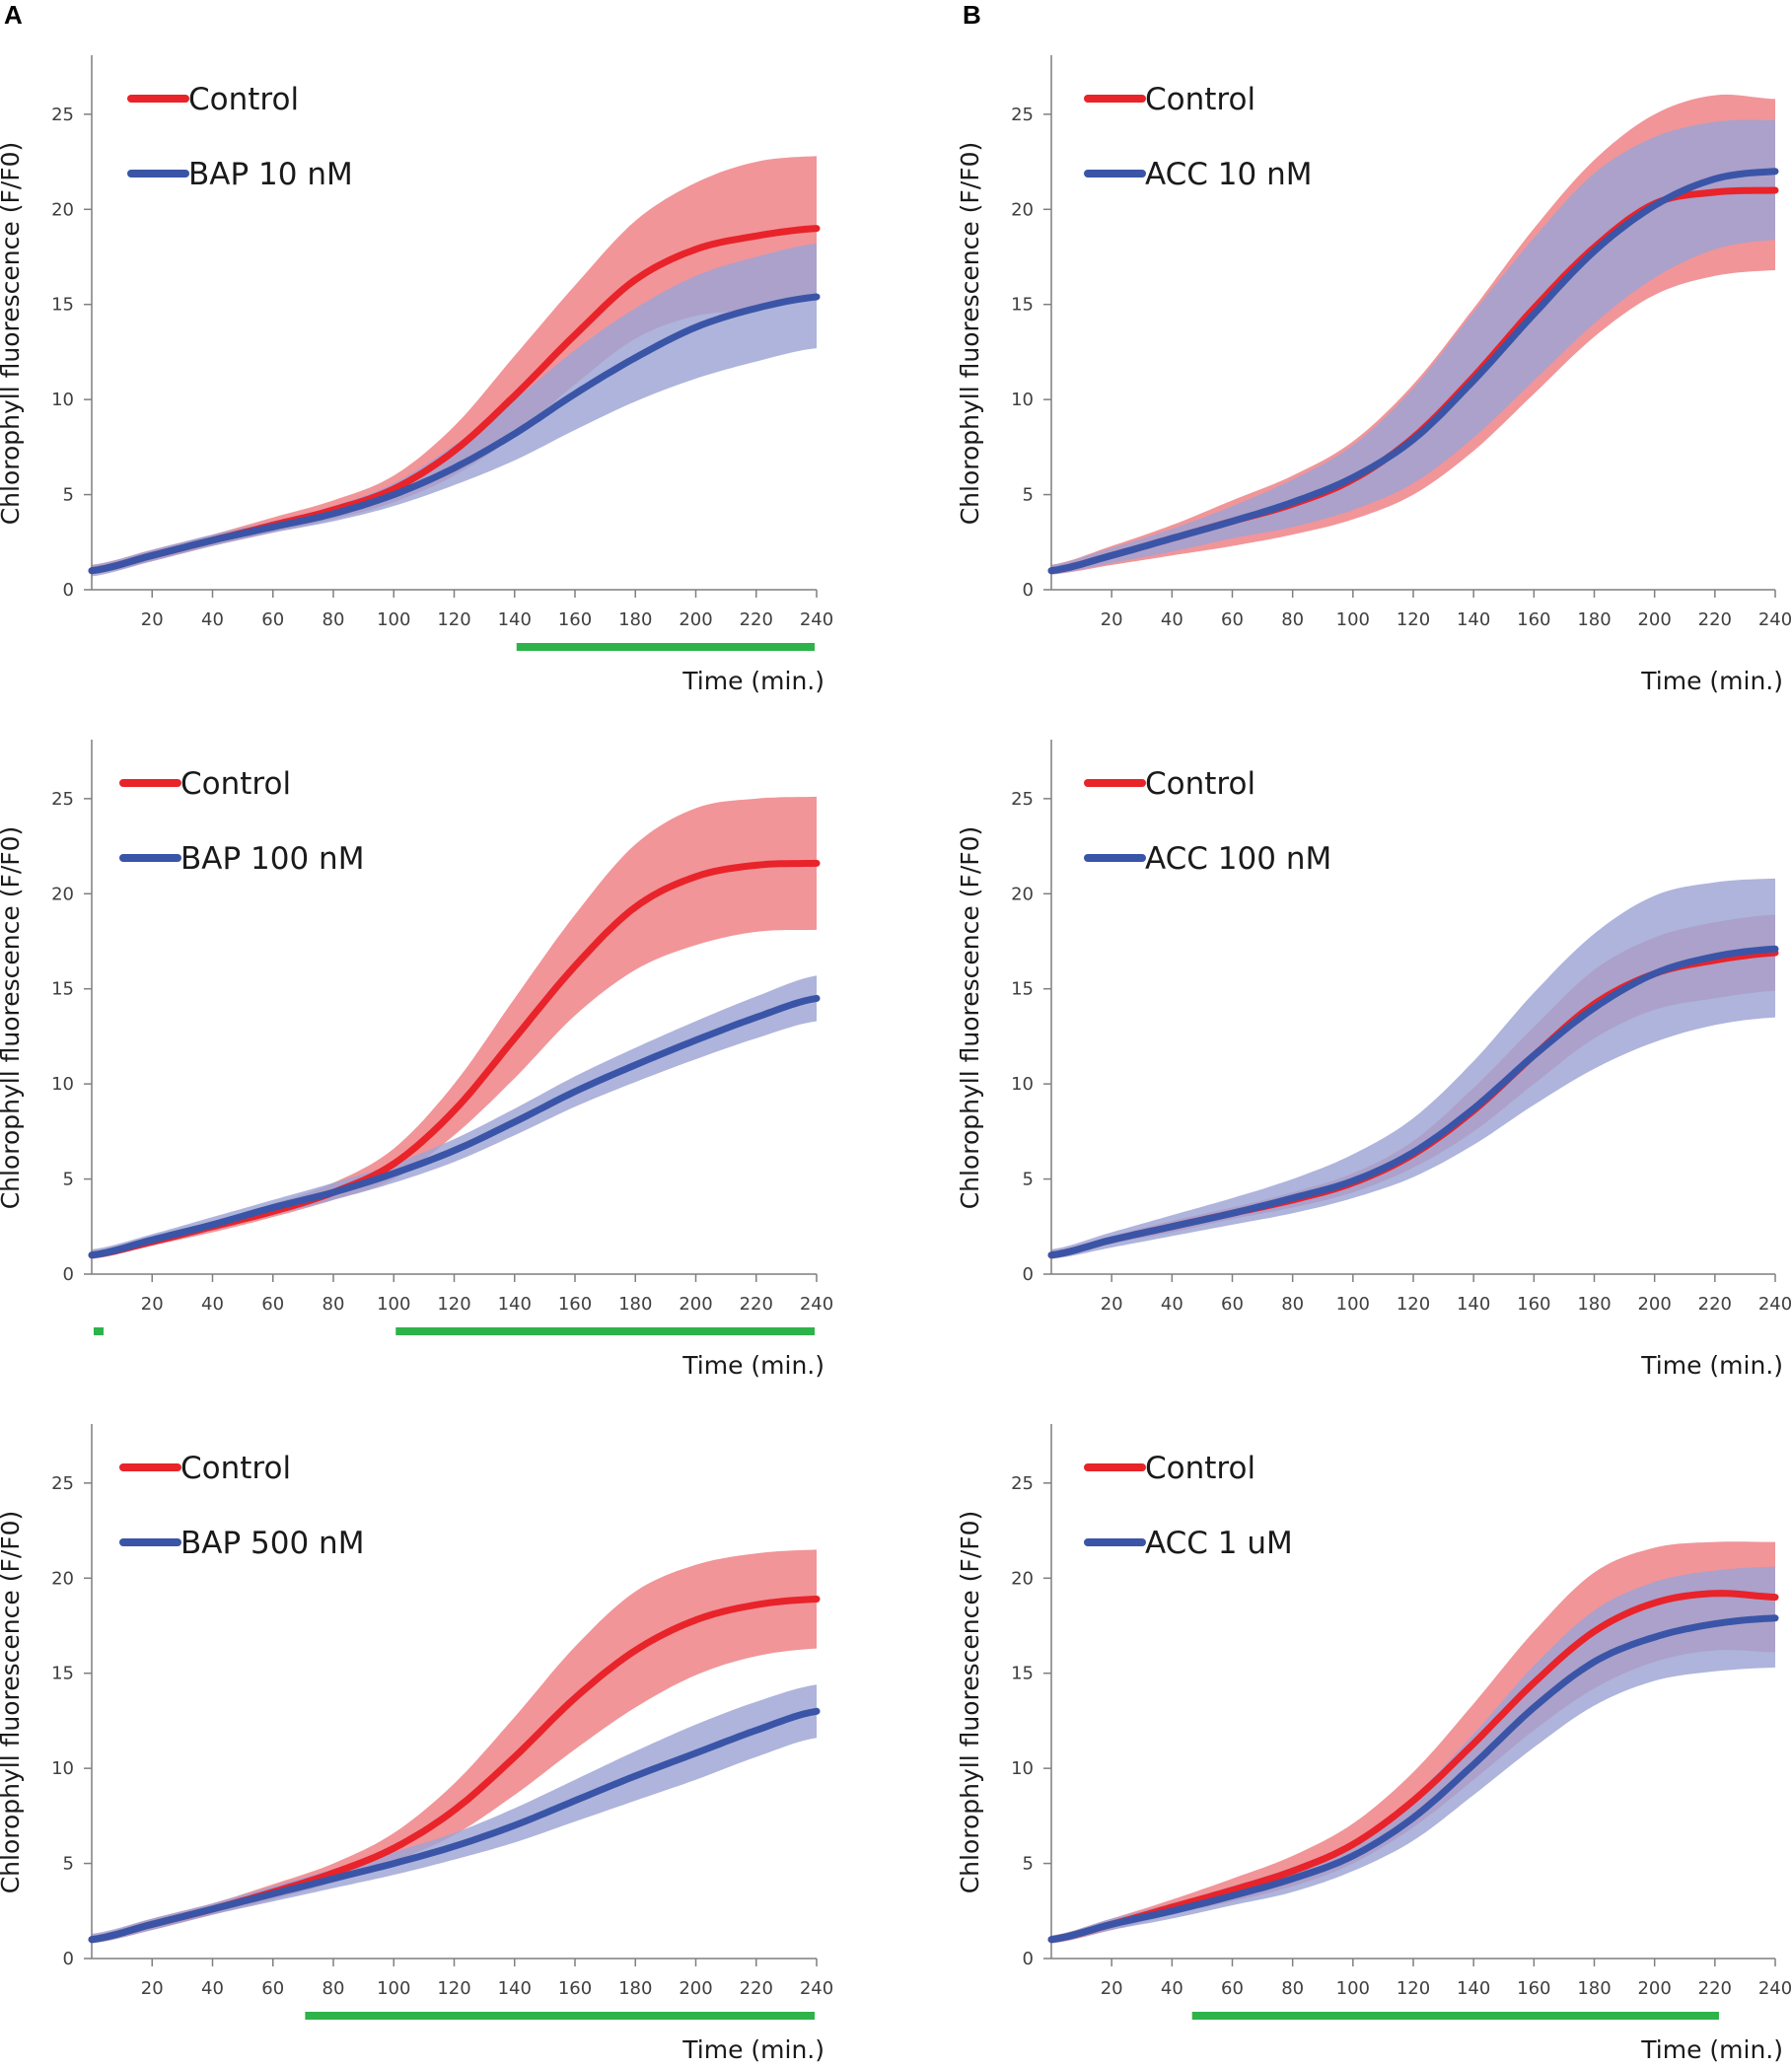  I want to click on legend-label-treatment: BAP 100 nM, so click(272, 859).